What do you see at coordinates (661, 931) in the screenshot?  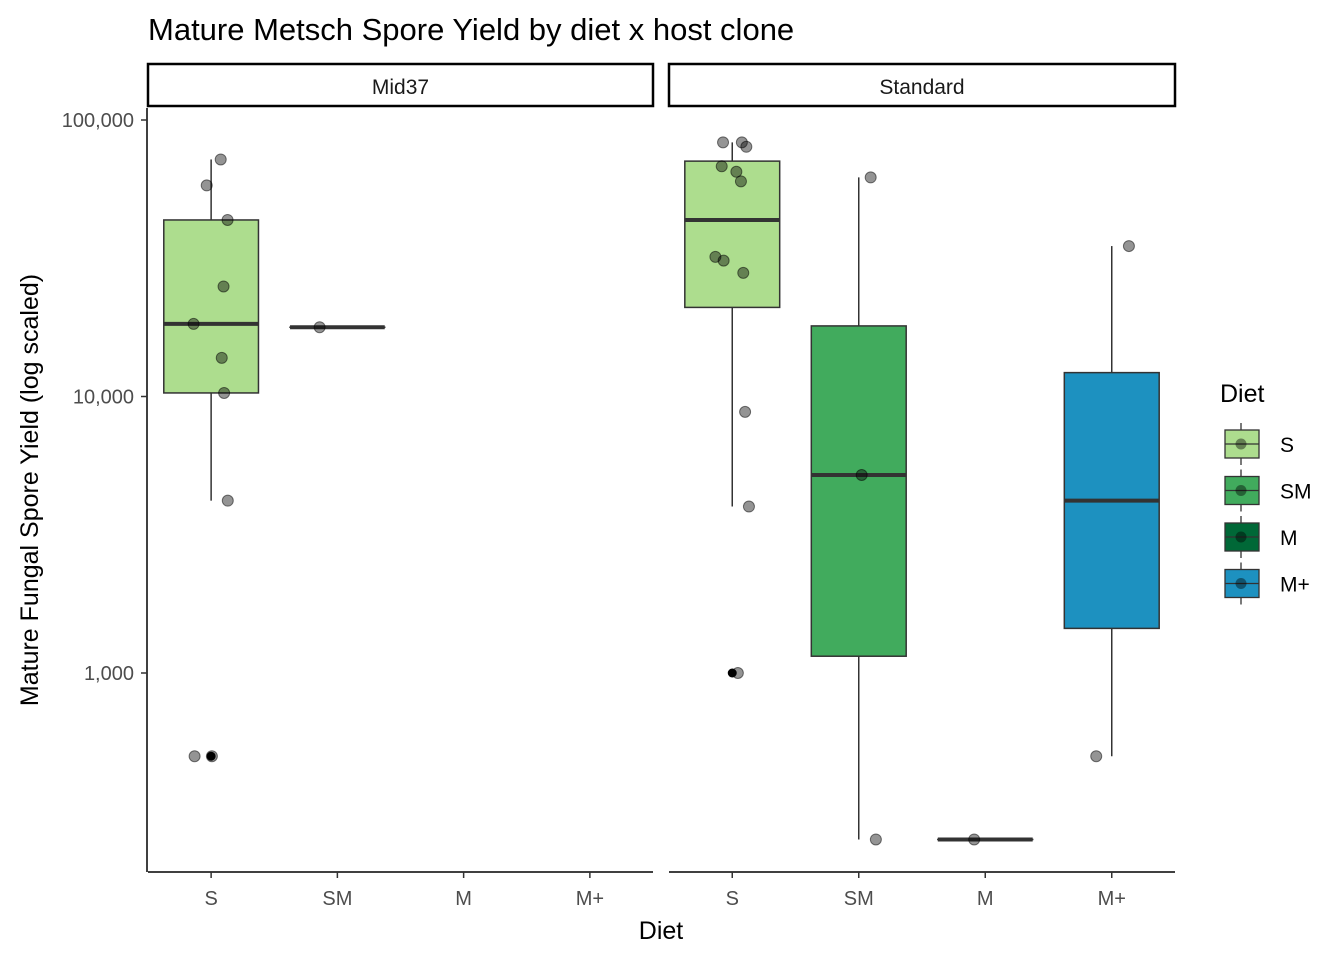 I see `x-axis-title: Diet` at bounding box center [661, 931].